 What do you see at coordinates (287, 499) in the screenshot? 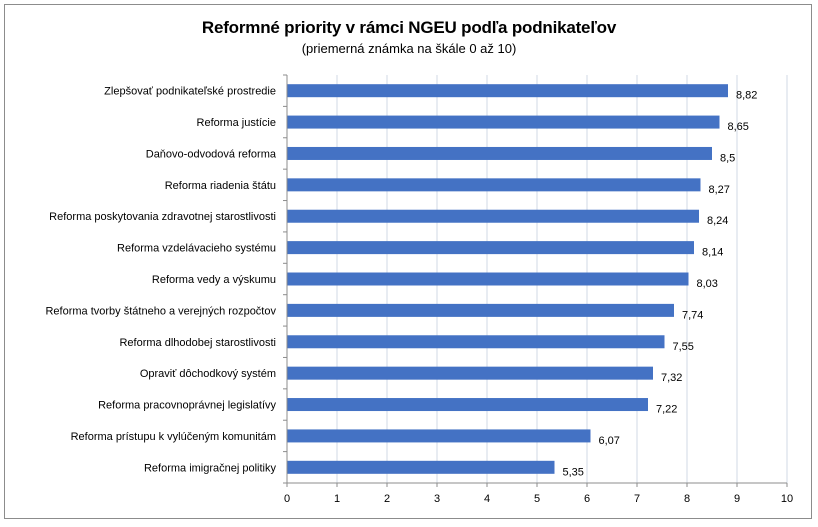
I see `x-tick-label: 0` at bounding box center [287, 499].